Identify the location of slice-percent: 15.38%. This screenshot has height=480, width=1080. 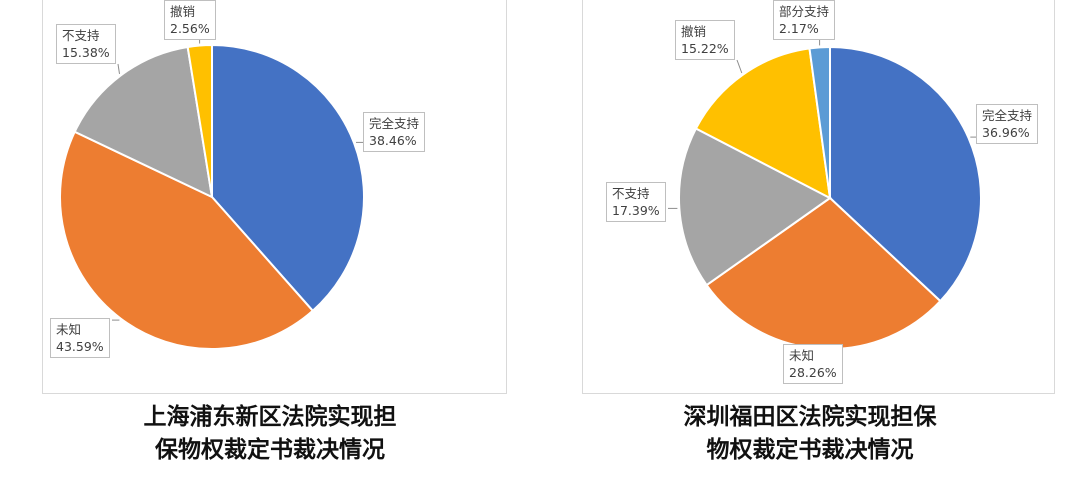
(86, 52).